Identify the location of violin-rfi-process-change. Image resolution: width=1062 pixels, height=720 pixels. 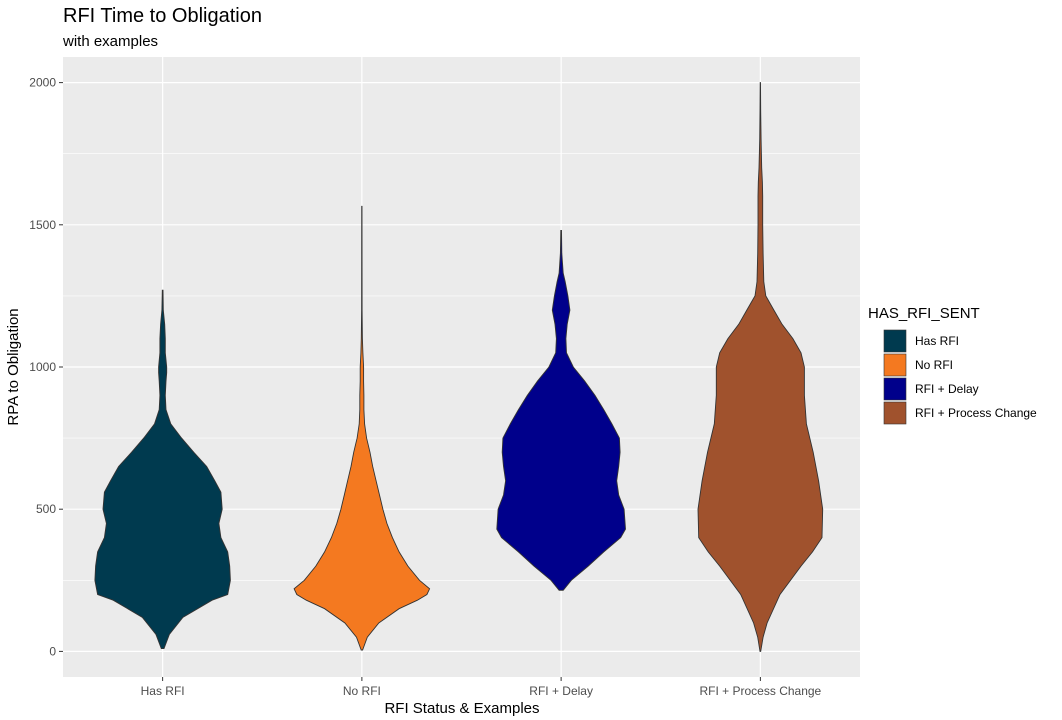
(760, 367).